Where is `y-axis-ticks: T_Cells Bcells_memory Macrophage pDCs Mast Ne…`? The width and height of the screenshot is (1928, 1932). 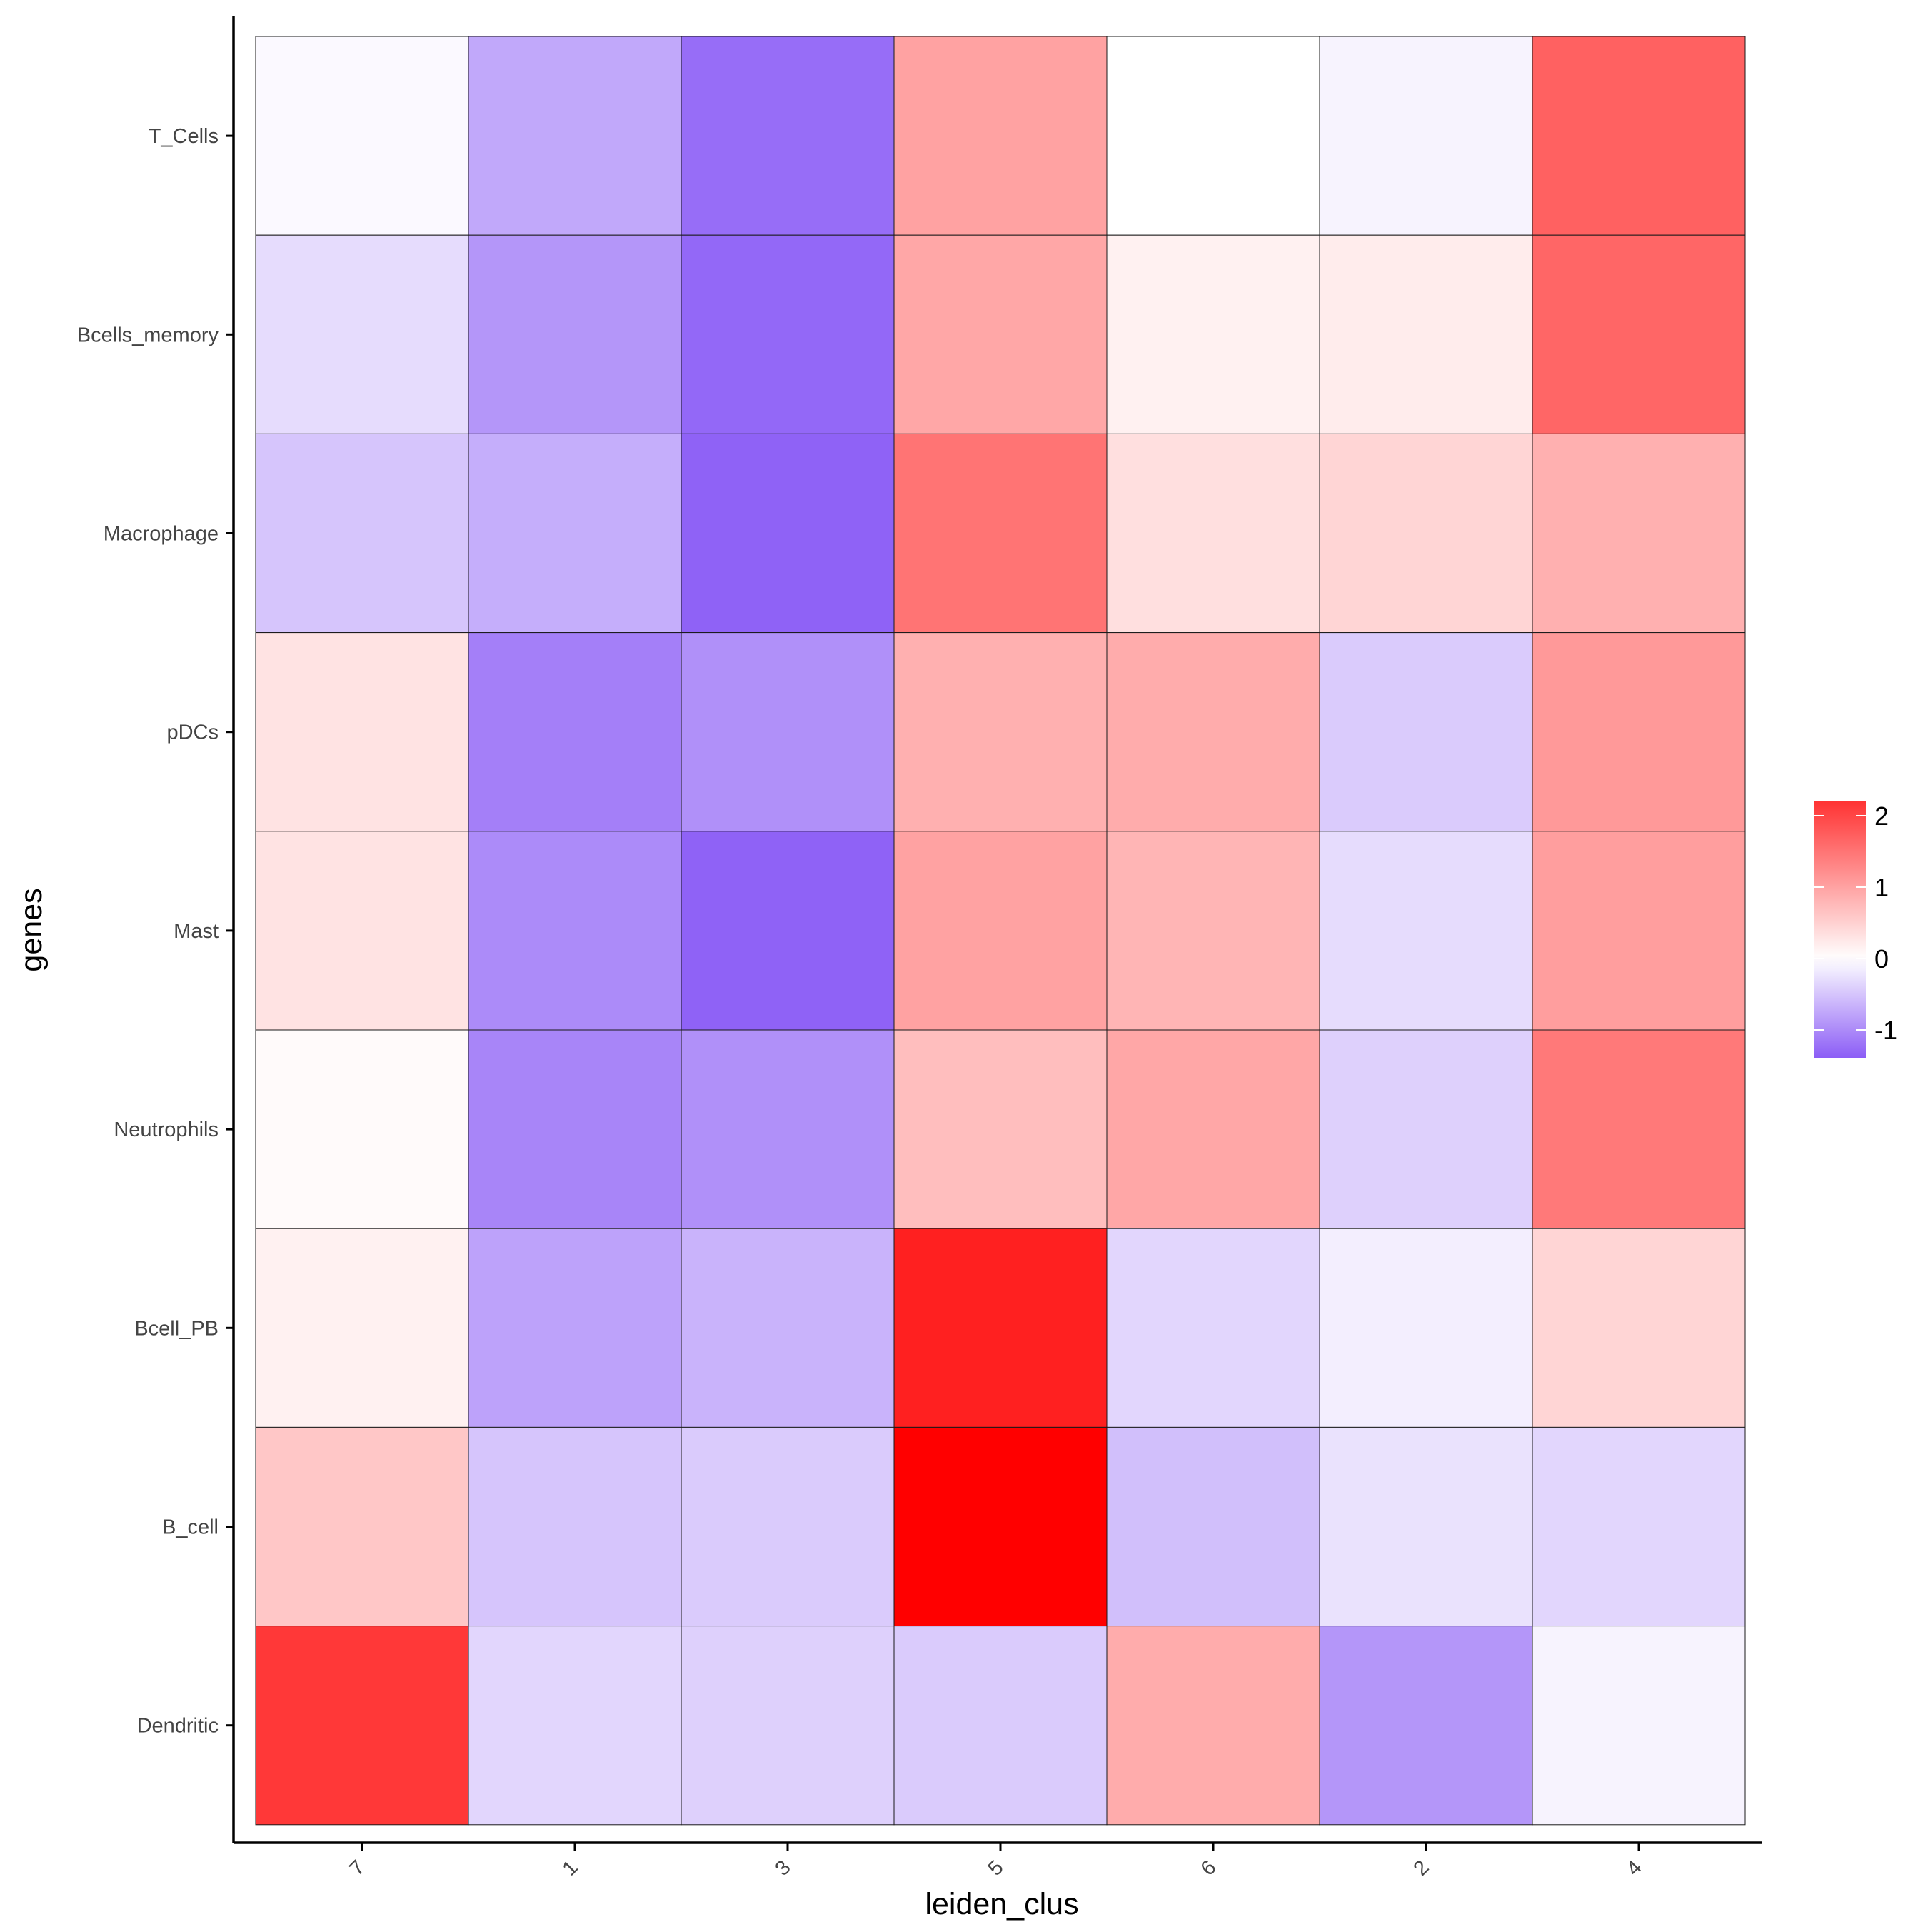 y-axis-ticks: T_Cells Bcells_memory Macrophage pDCs Mast Ne… is located at coordinates (155, 931).